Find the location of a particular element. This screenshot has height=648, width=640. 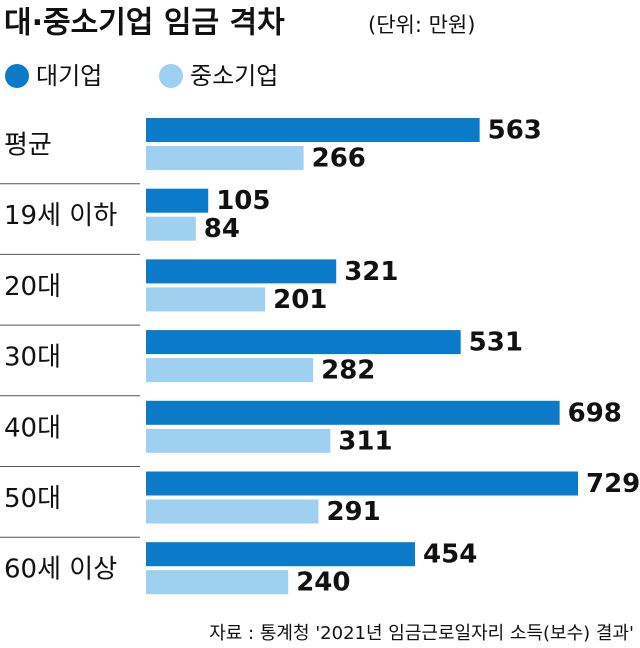

value-label: 454 is located at coordinates (450, 555).